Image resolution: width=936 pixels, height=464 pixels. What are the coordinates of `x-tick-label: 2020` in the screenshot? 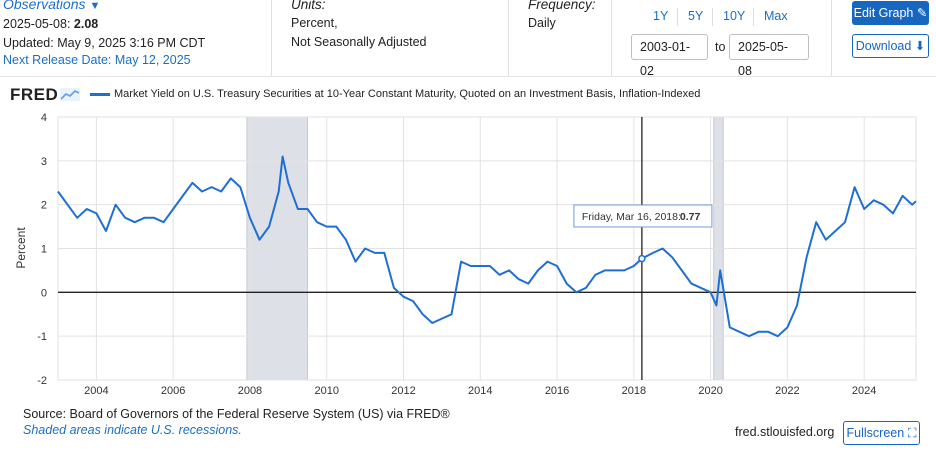 It's located at (710, 391).